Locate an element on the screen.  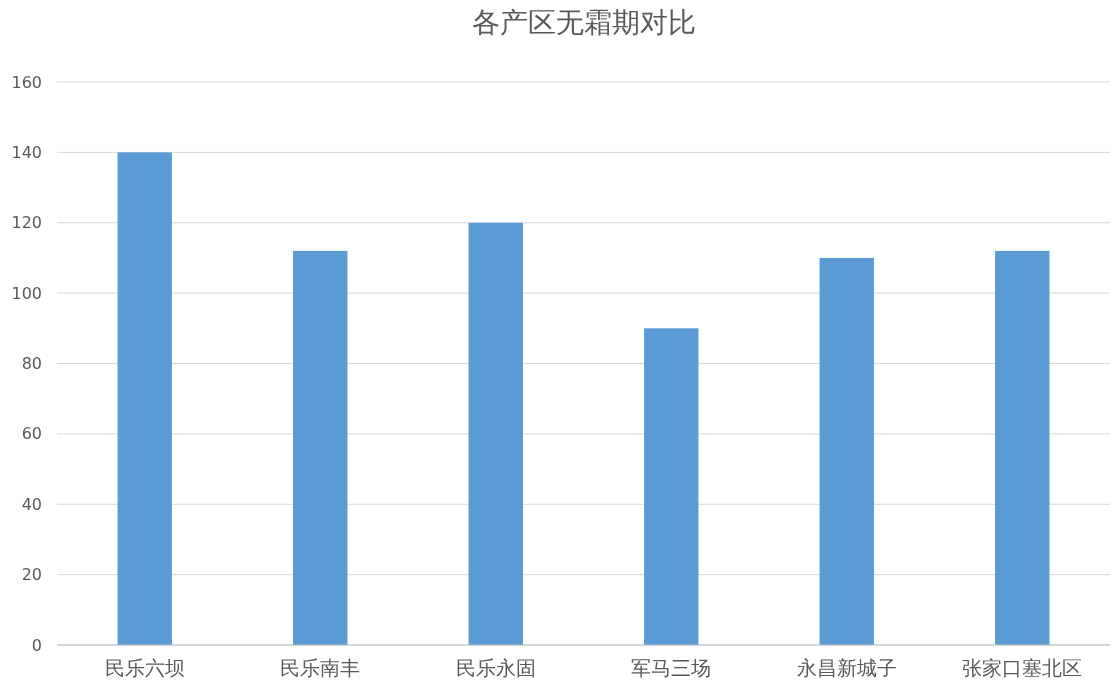
chart-title: 各产区无霜期对比 is located at coordinates (583, 22).